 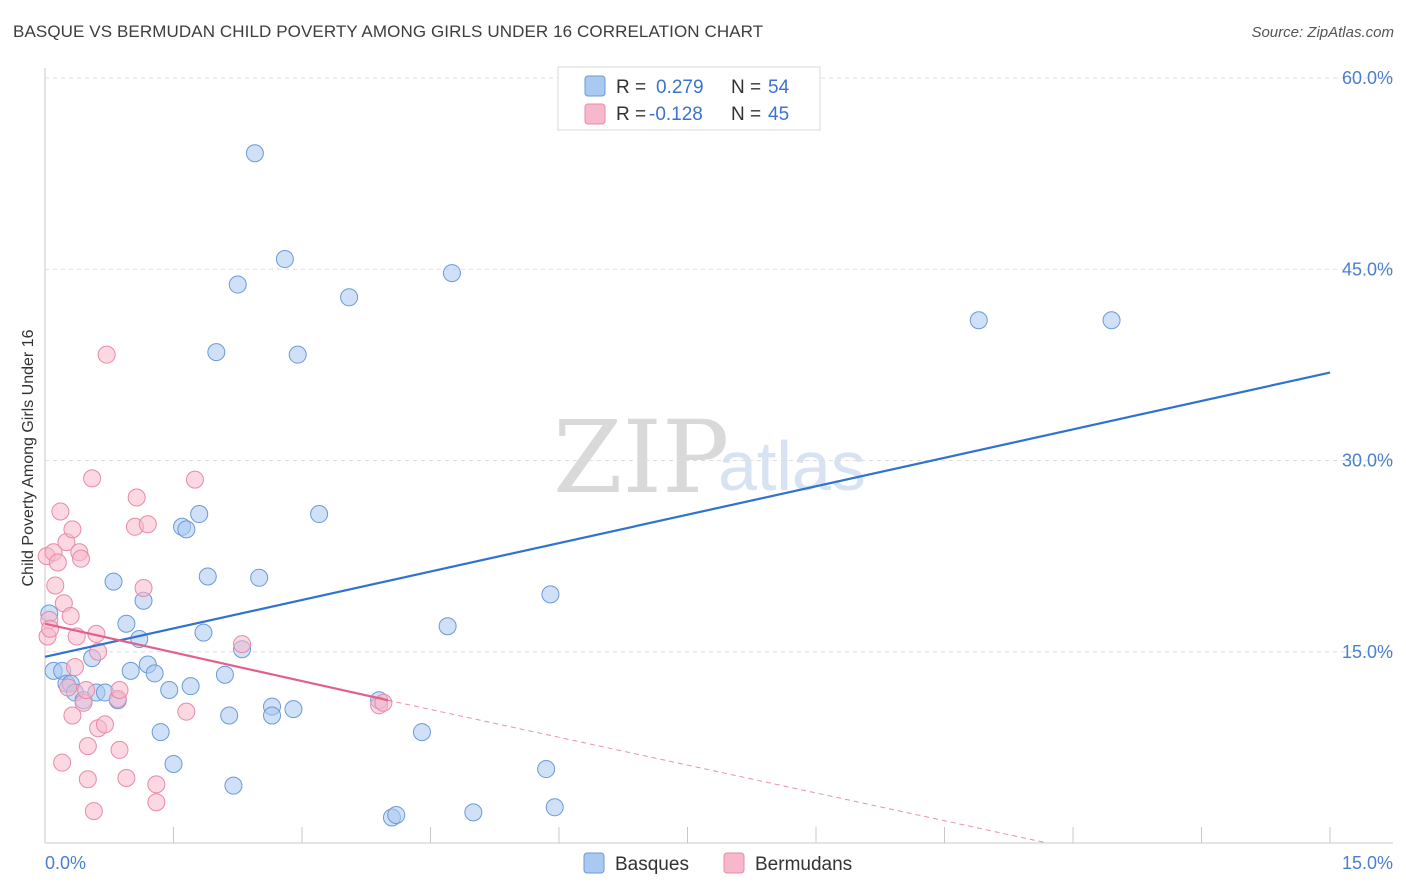 What do you see at coordinates (803, 864) in the screenshot?
I see `bottom-legend-label-bermudans: Bermudans` at bounding box center [803, 864].